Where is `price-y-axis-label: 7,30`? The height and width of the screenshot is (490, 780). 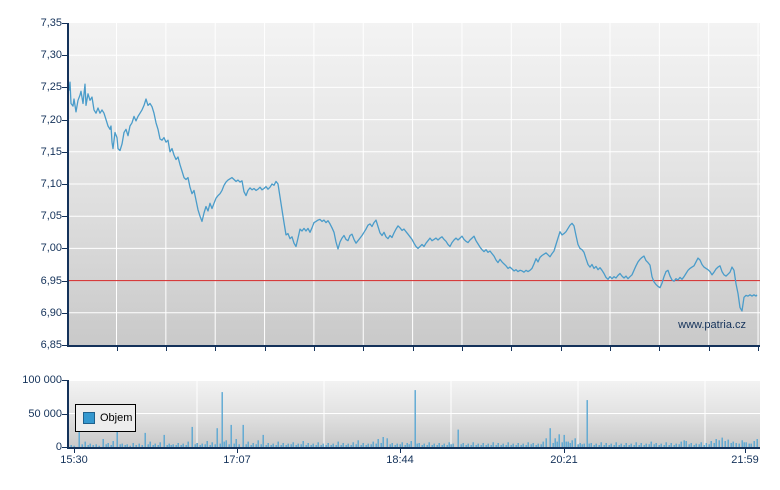 price-y-axis-label: 7,30 is located at coordinates (51, 55).